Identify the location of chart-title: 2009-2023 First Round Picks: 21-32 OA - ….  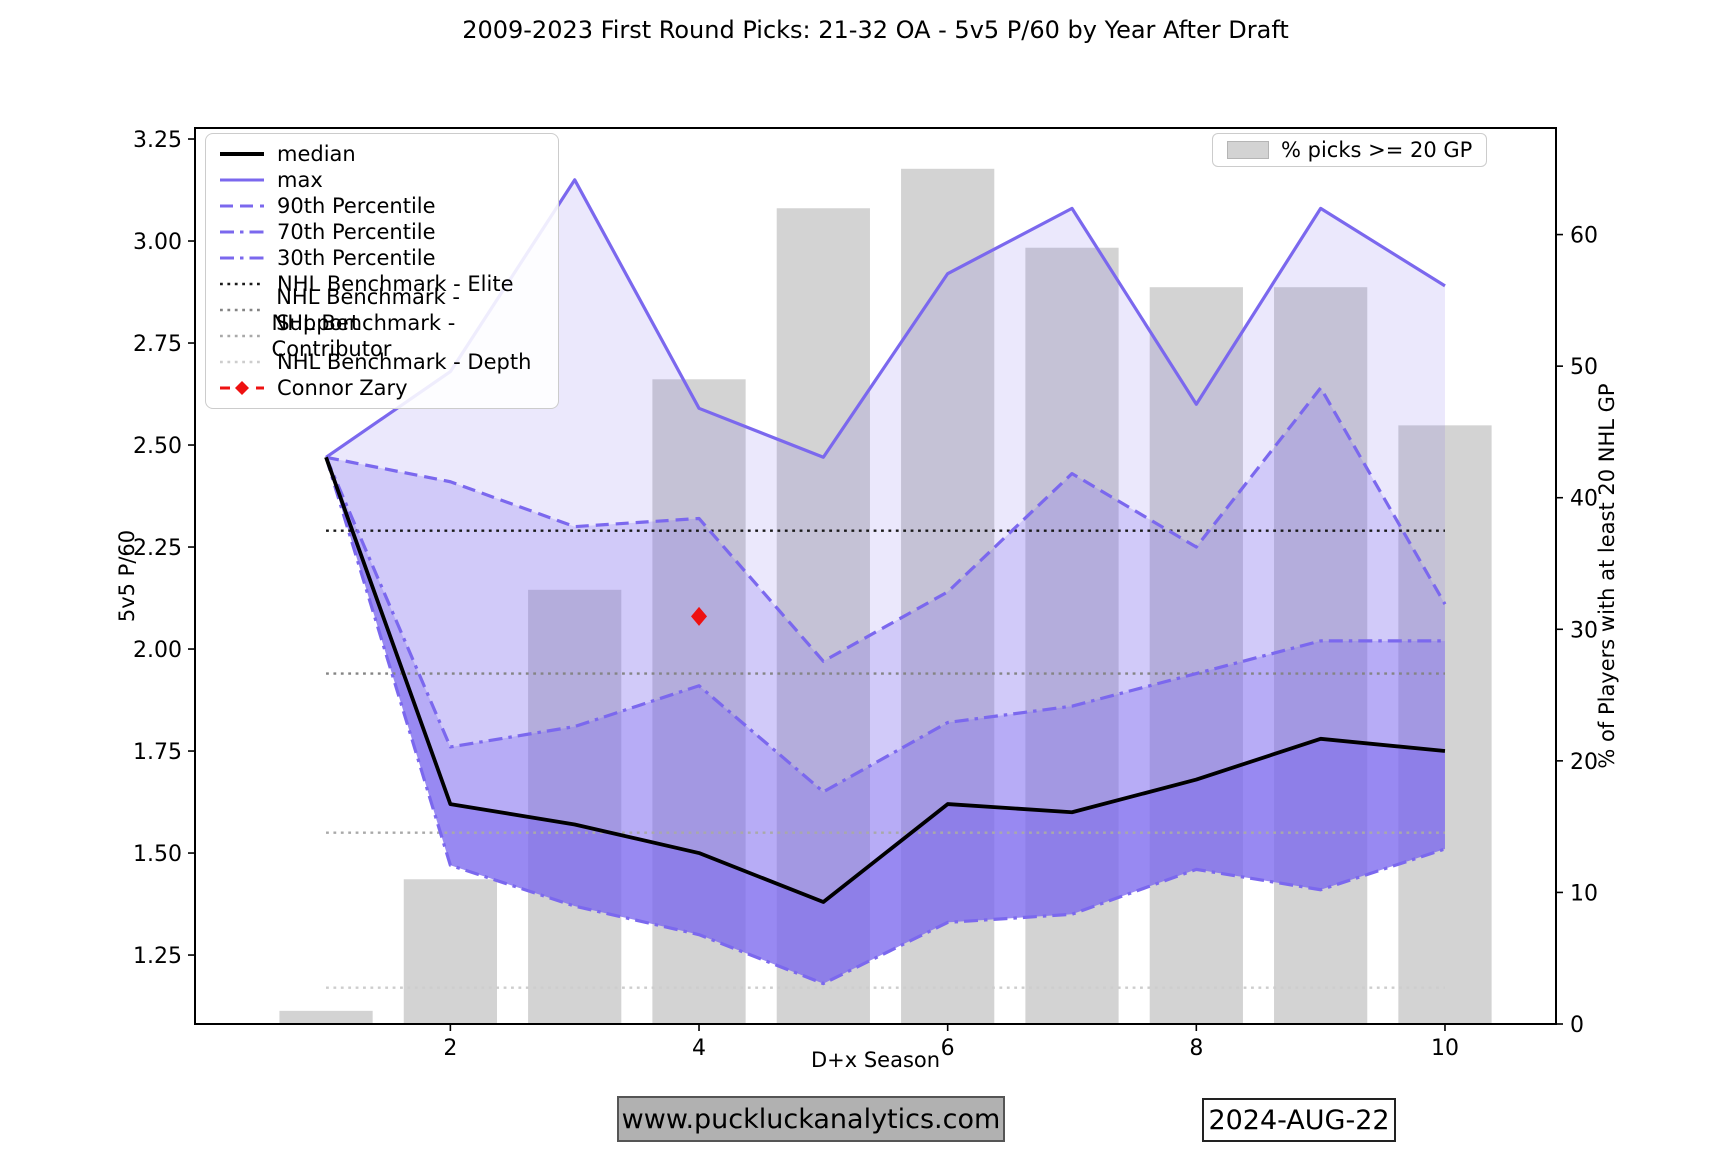
(875, 30).